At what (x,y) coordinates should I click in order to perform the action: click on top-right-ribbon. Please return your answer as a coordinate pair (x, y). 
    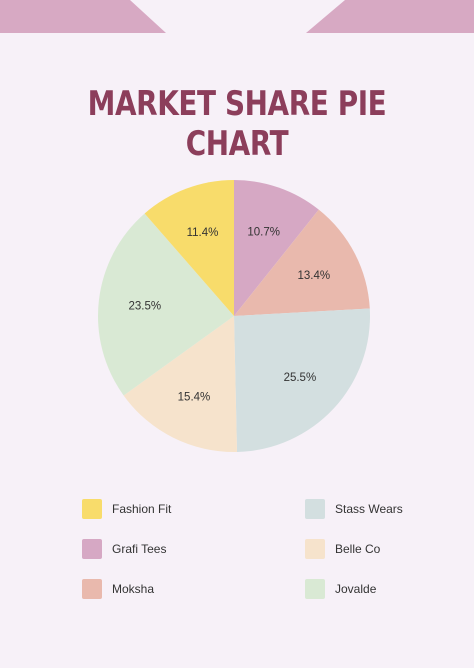
    Looking at the image, I should click on (390, 16).